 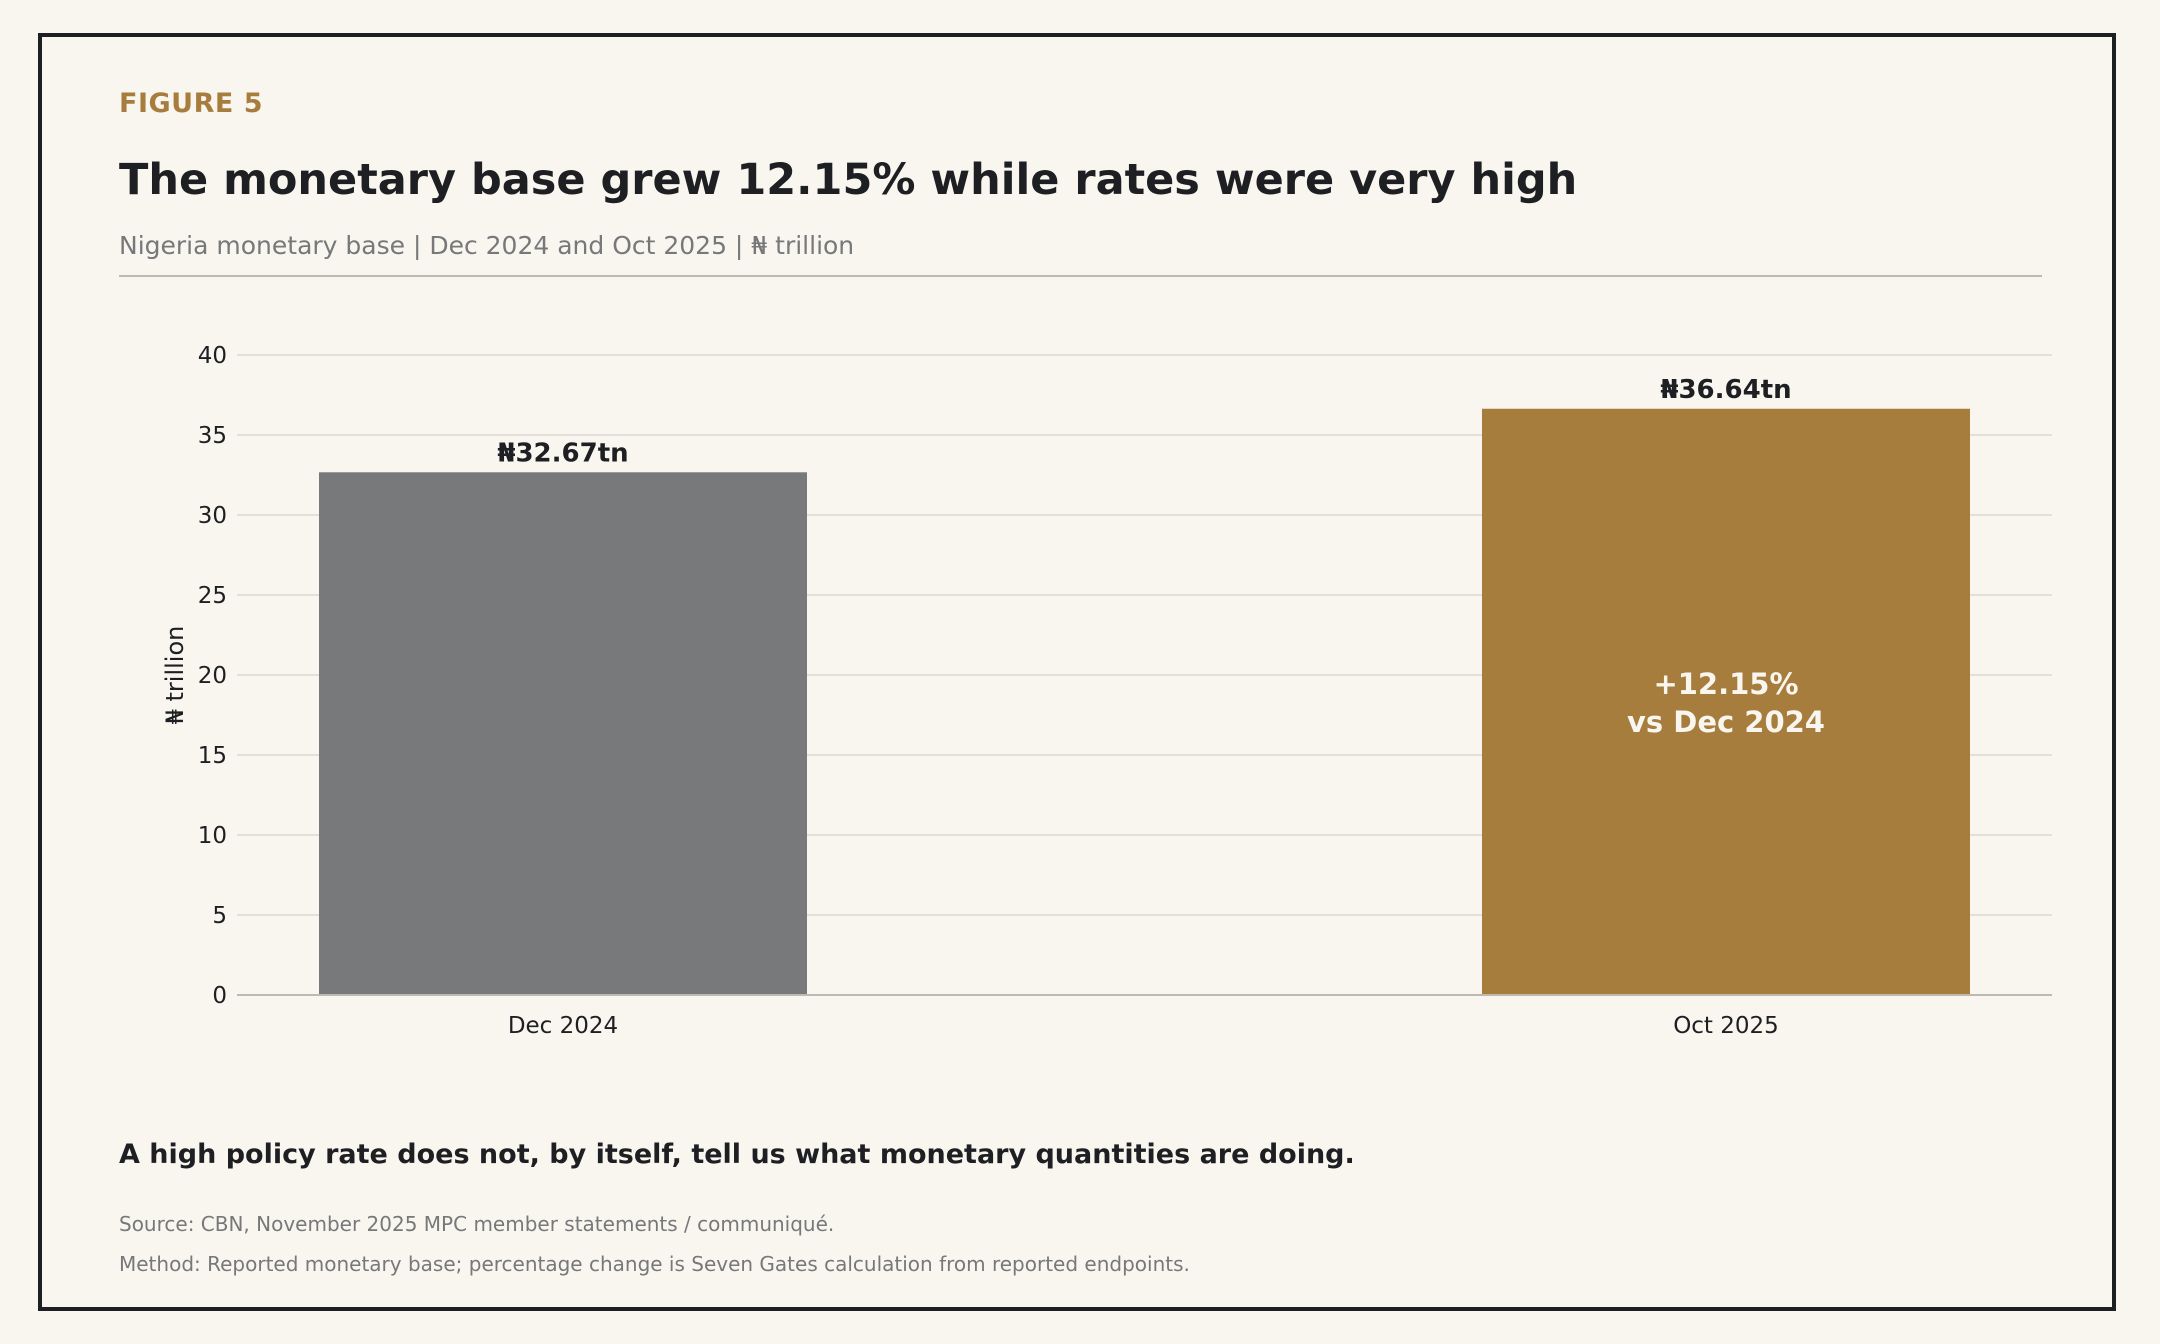 What do you see at coordinates (219, 996) in the screenshot?
I see `y-tick-label: 0` at bounding box center [219, 996].